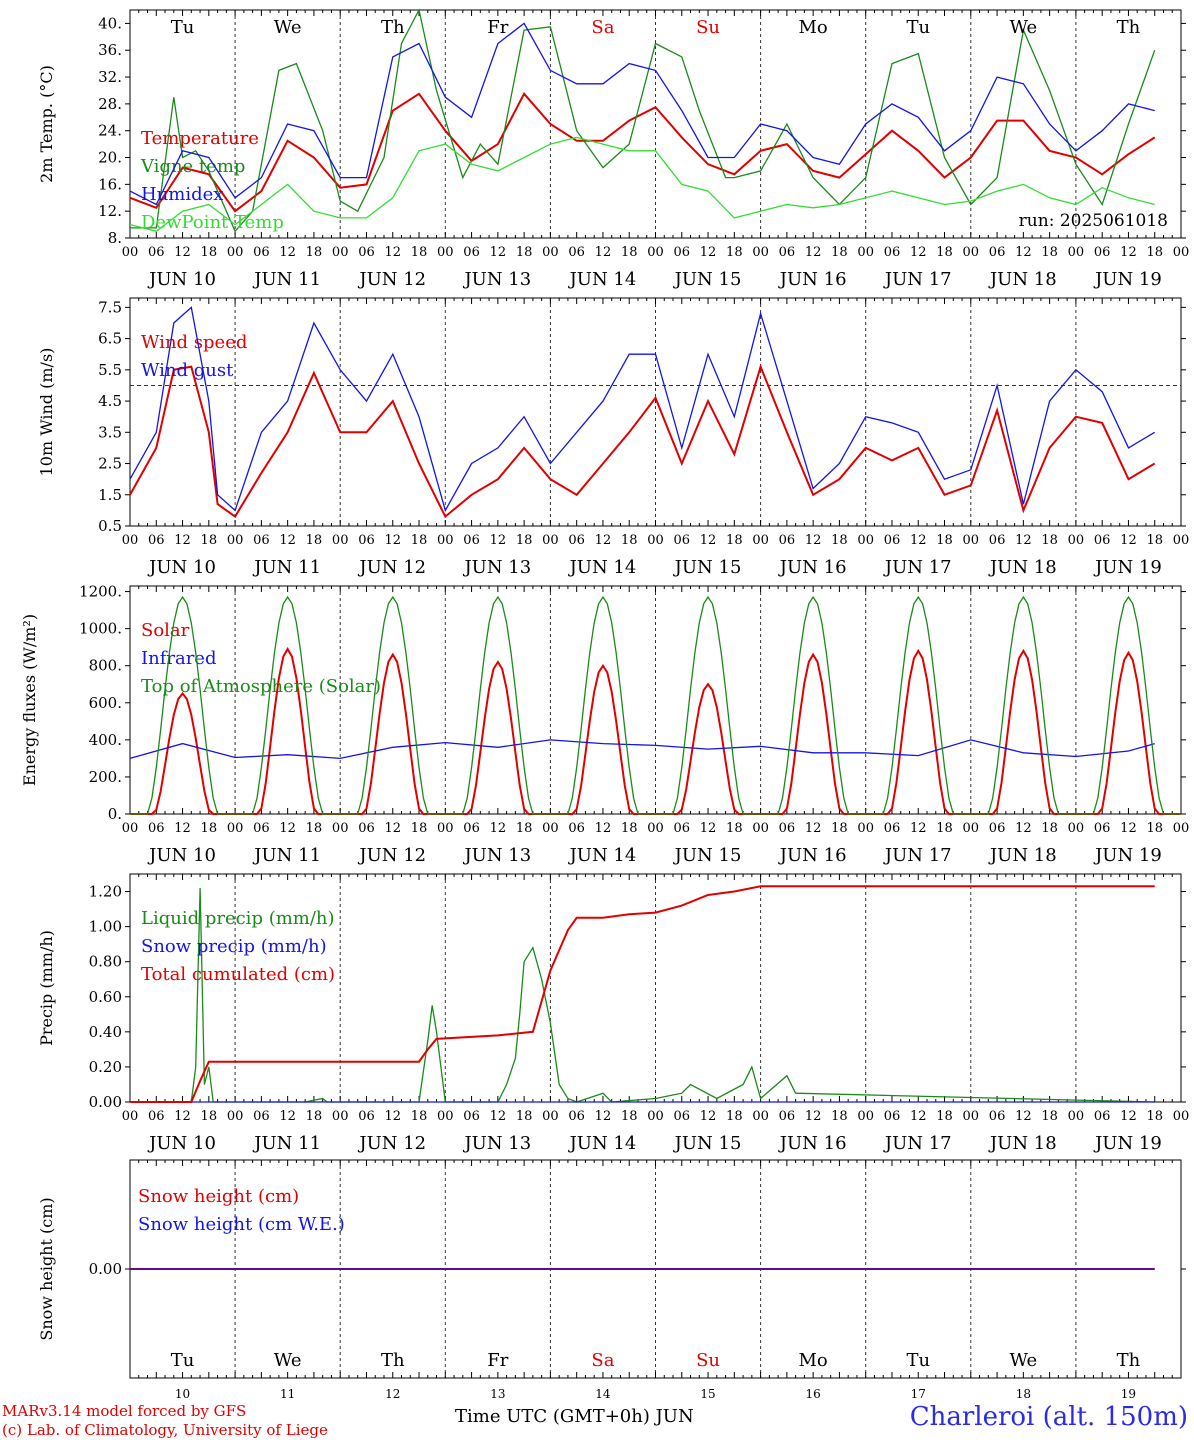  I want to click on legend-total-cumulated-cm: Total cumulated (cm), so click(238, 974).